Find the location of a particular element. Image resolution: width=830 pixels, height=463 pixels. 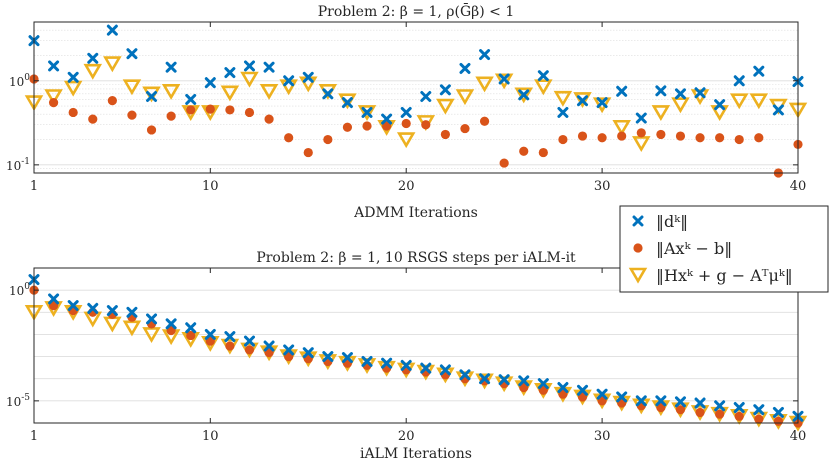

legend-label: ‖Axᵏ − b‖ is located at coordinates (694, 248).